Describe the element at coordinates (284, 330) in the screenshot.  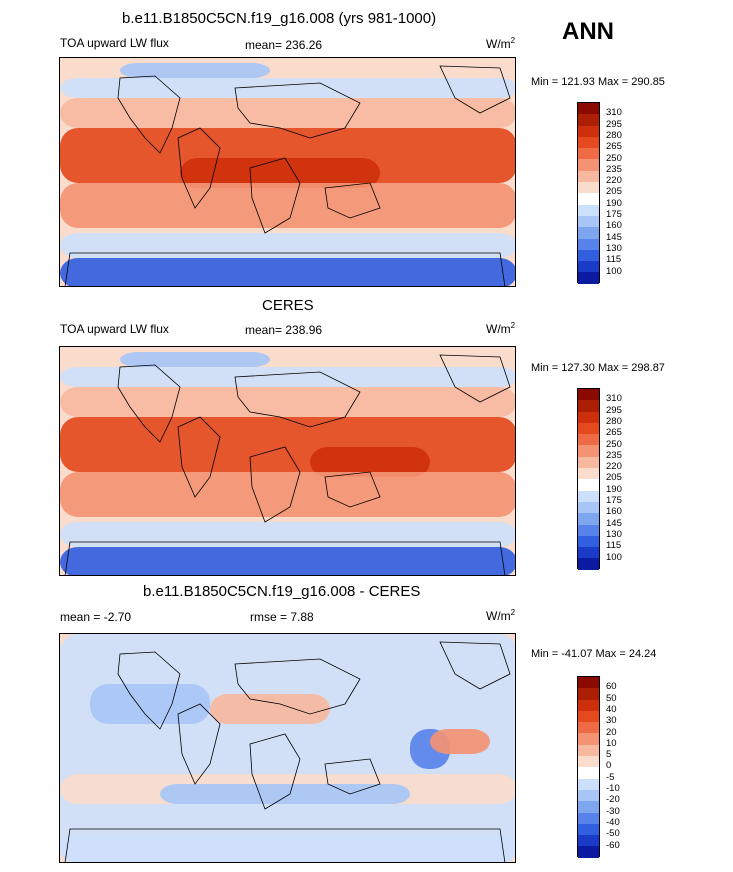
I see `panel2-mean-label: mean= 238.96` at that location.